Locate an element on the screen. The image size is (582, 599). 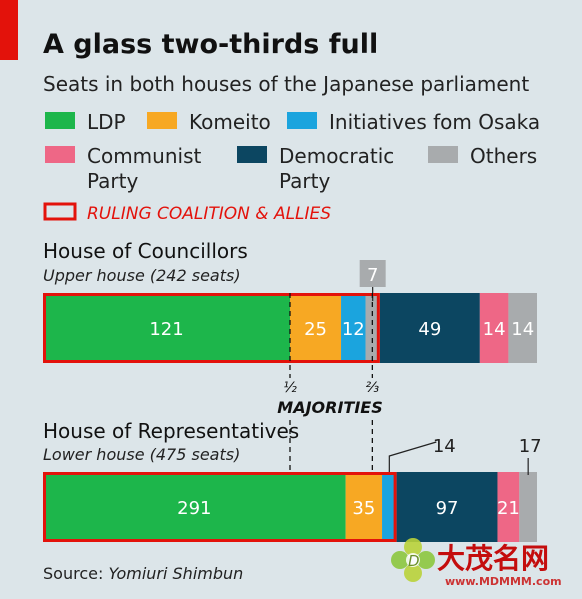
svg-text: D is located at coordinates (414, 561).